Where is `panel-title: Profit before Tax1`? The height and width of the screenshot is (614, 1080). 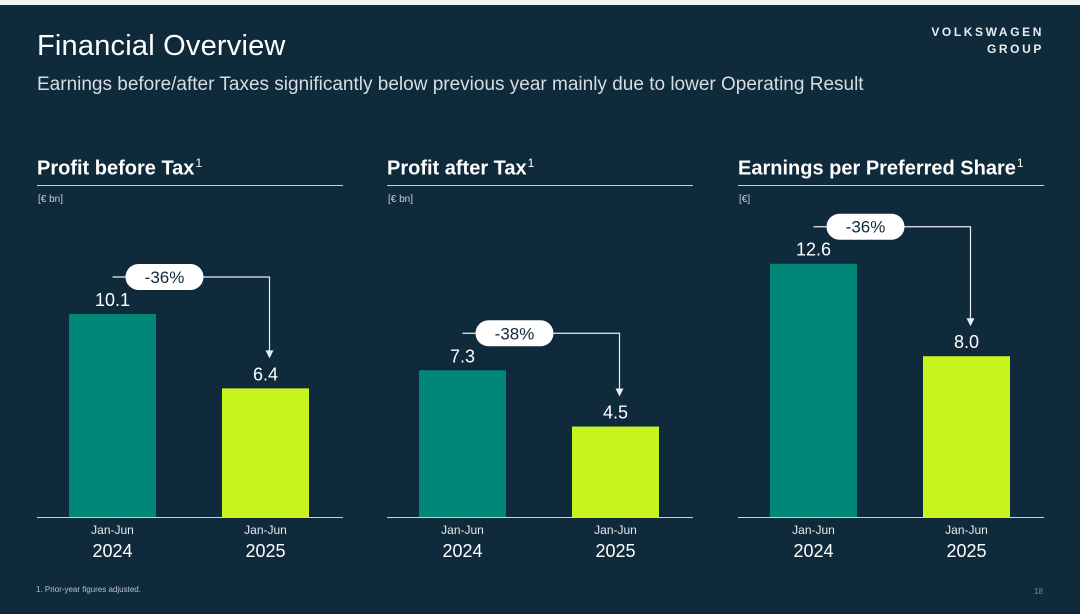
panel-title: Profit before Tax1 is located at coordinates (119, 168).